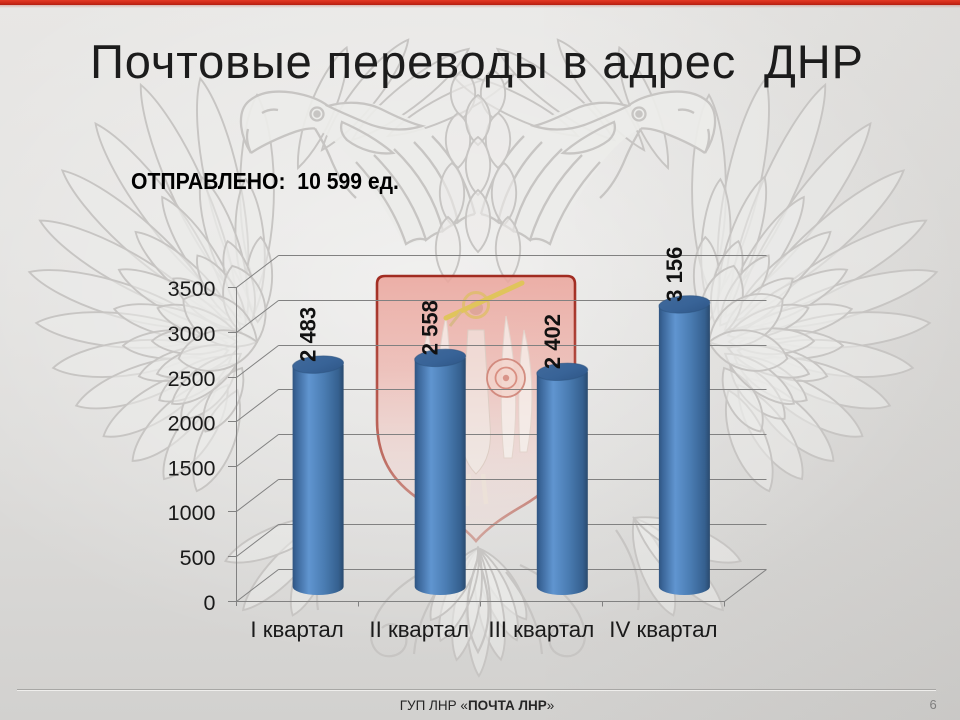 The image size is (960, 720). Describe the element at coordinates (198, 558) in the screenshot. I see `svg-text: 500` at that location.